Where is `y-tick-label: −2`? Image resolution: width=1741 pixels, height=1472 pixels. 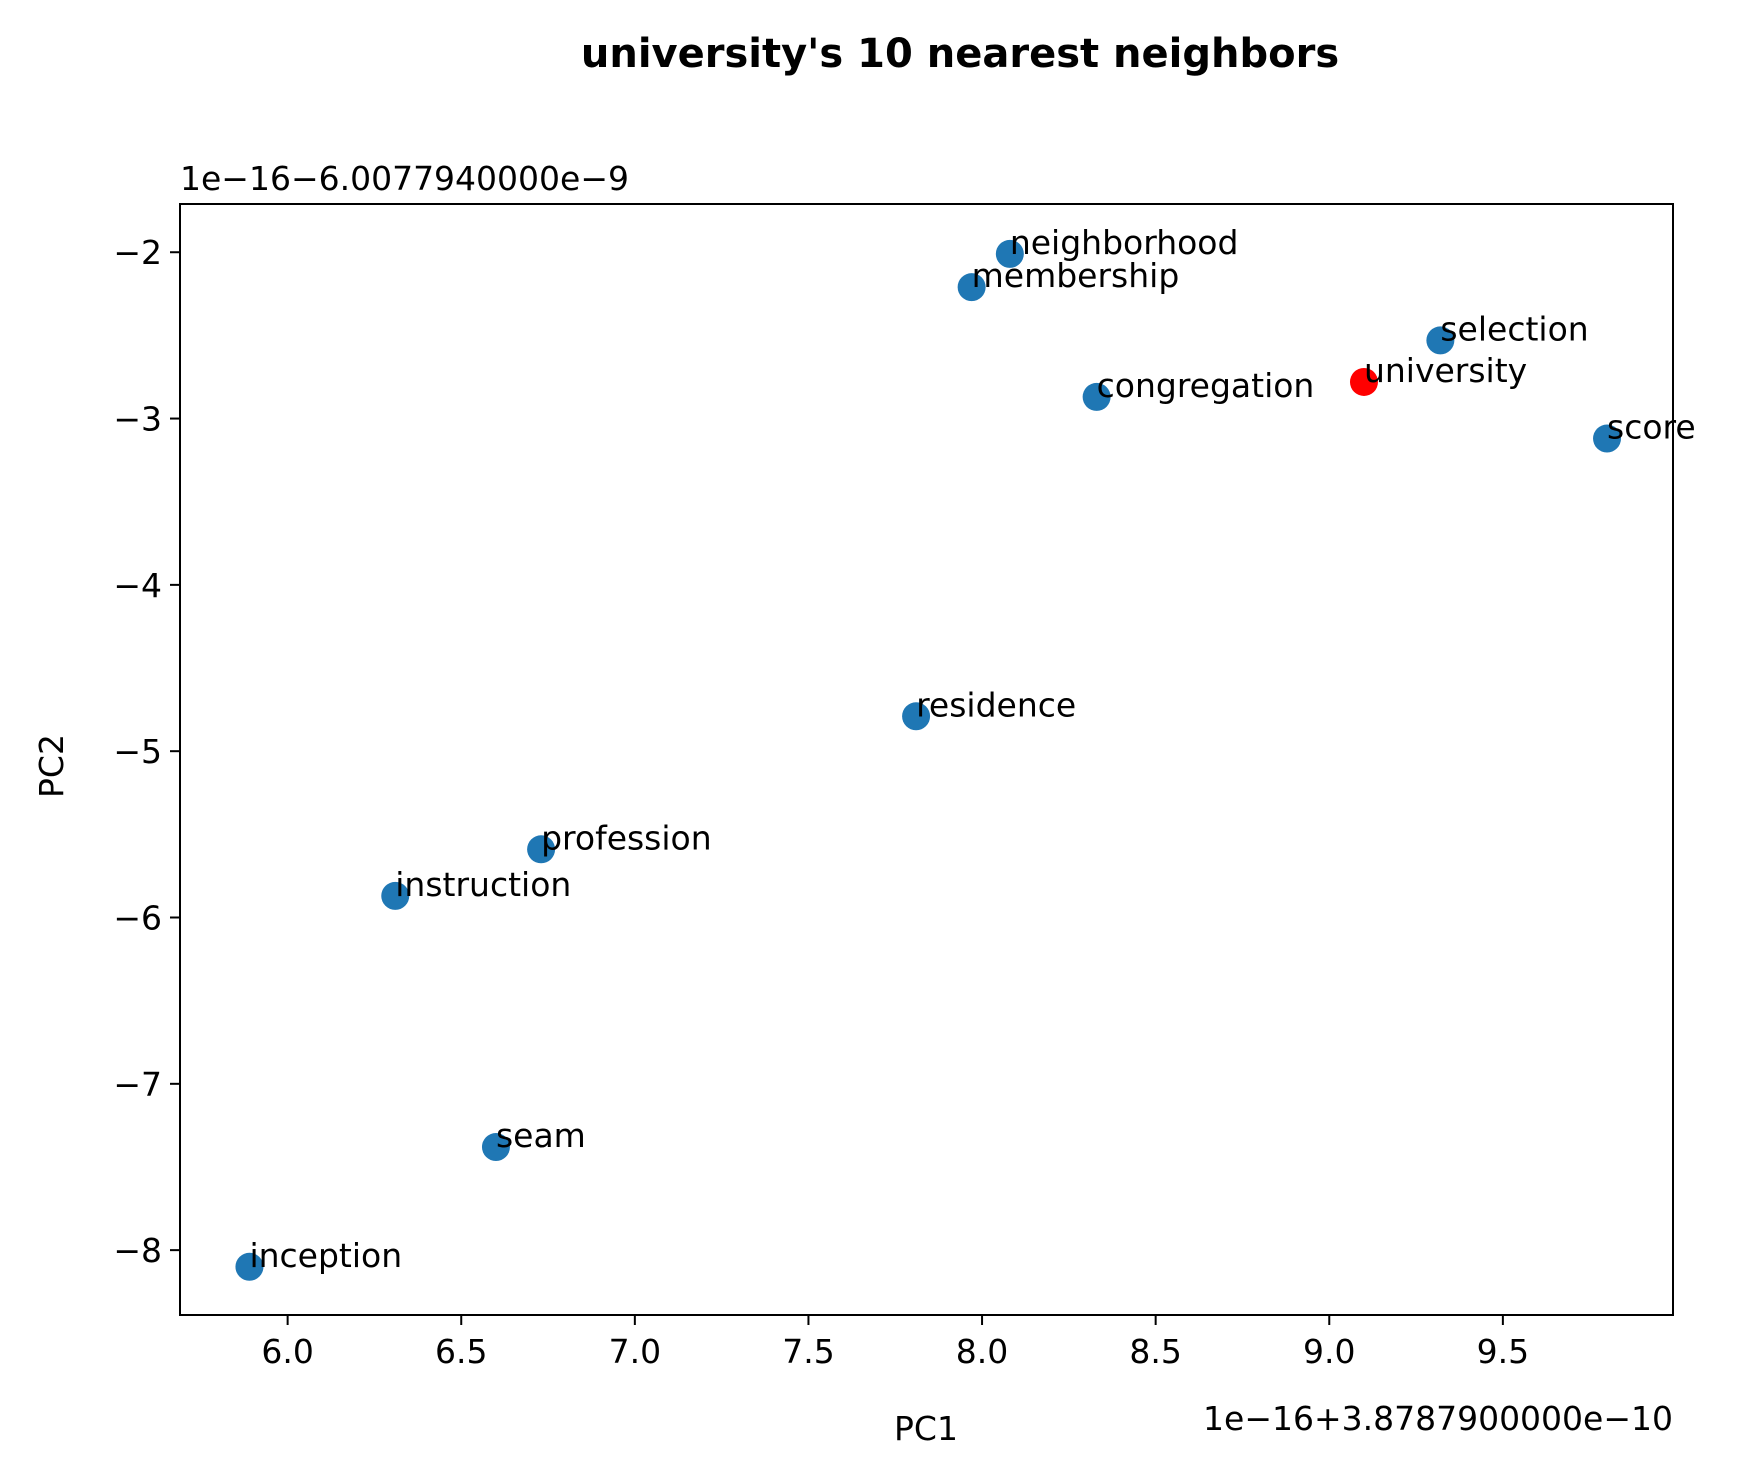
y-tick-label: −2 is located at coordinates (137, 252).